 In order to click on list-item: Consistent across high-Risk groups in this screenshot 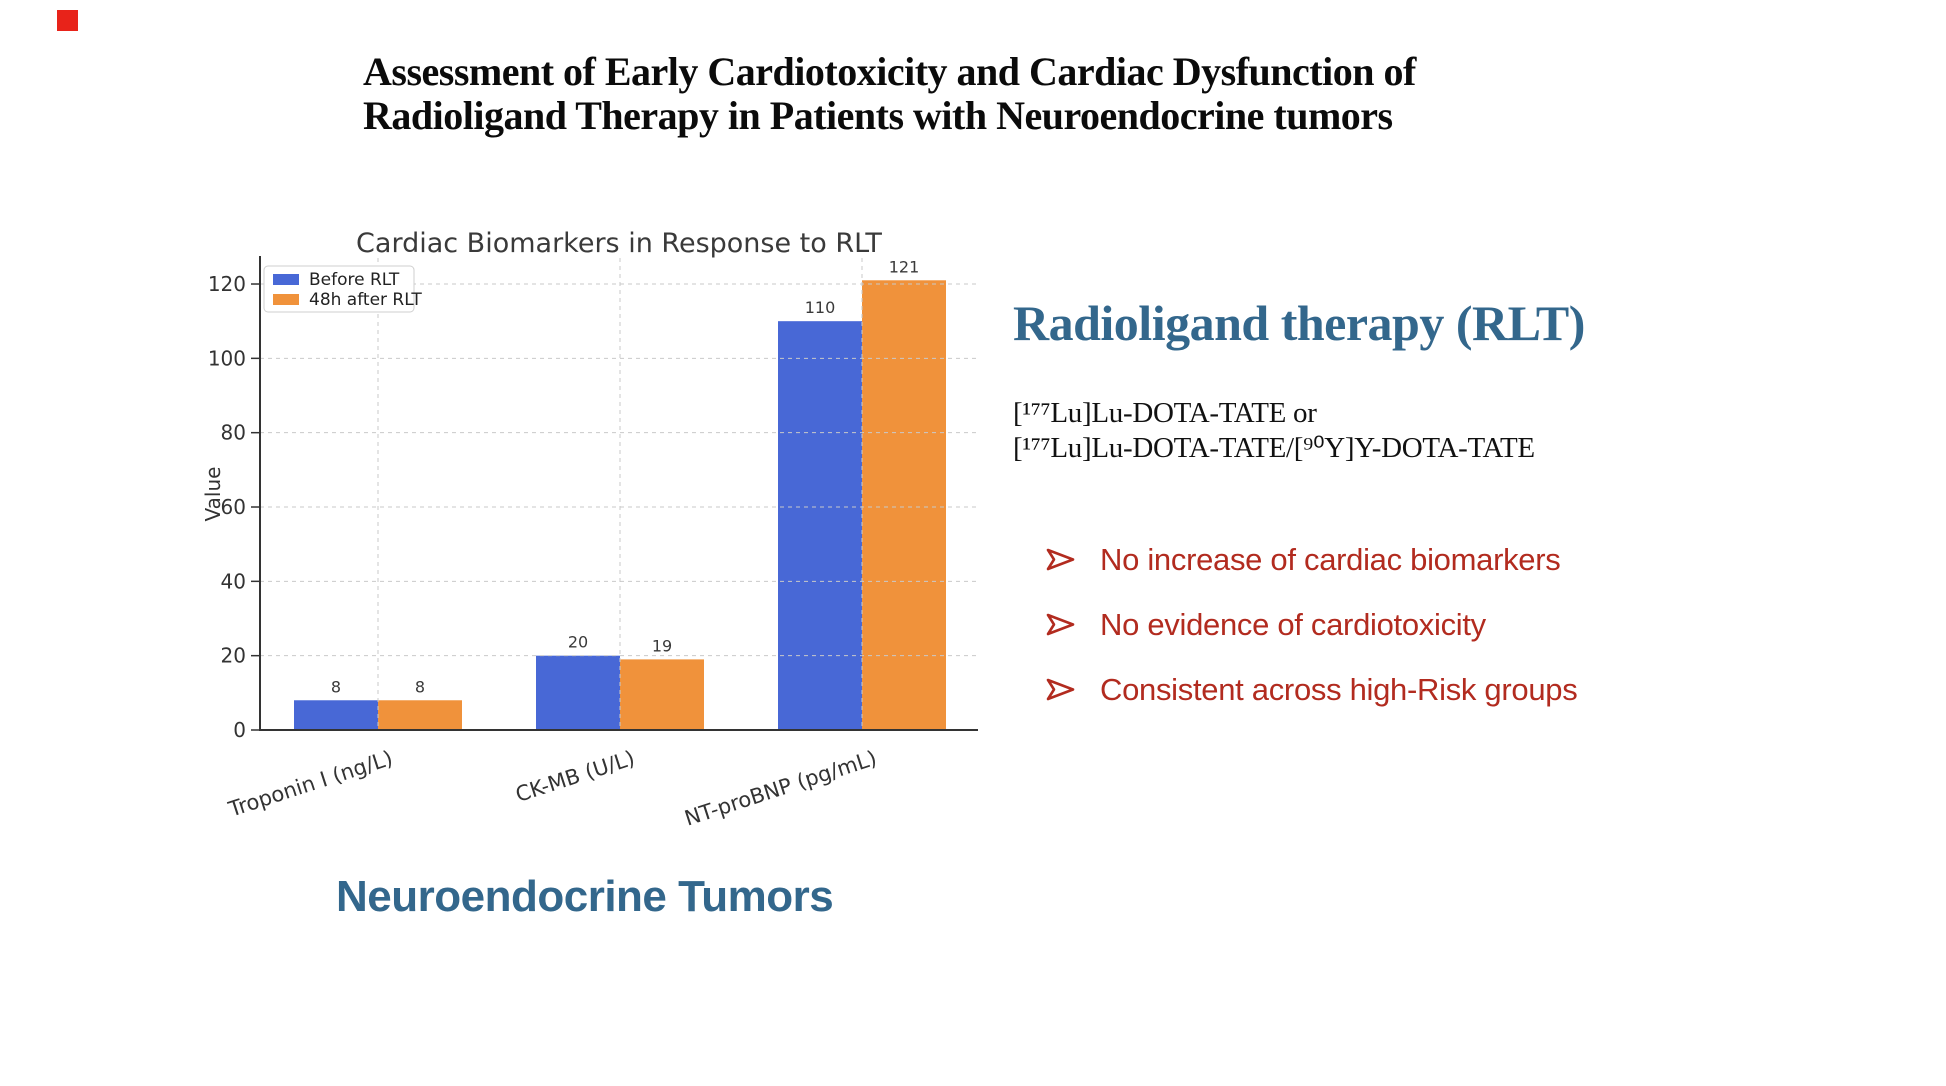, I will do `click(1312, 689)`.